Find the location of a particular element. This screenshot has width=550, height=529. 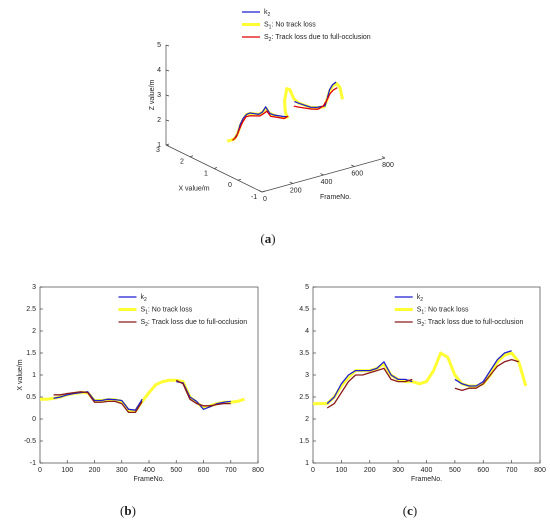

caption: (c) is located at coordinates (410, 510).